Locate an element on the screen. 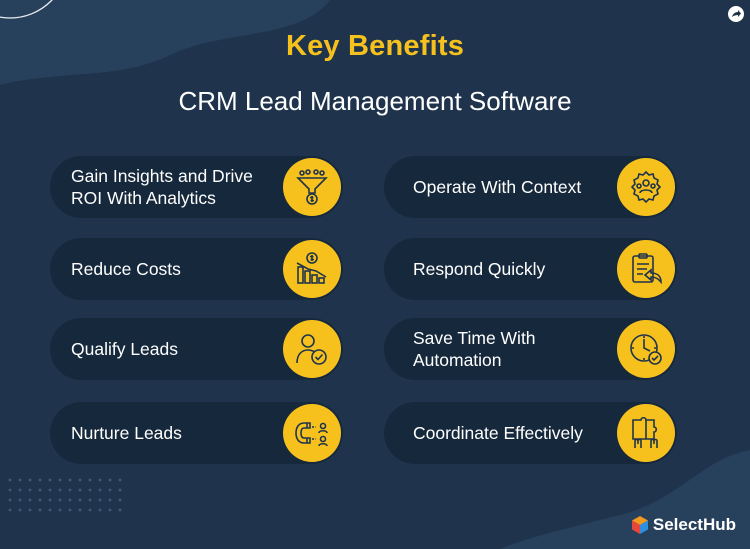  benefit-card-respond-quickly: Respond Quickly is located at coordinates (530, 269).